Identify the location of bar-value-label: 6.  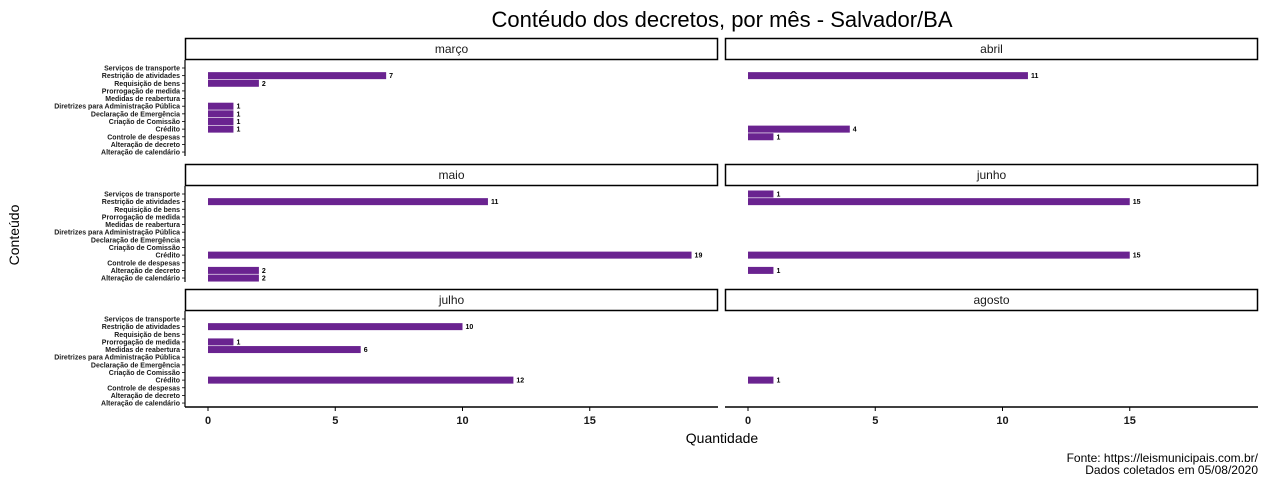
(366, 350).